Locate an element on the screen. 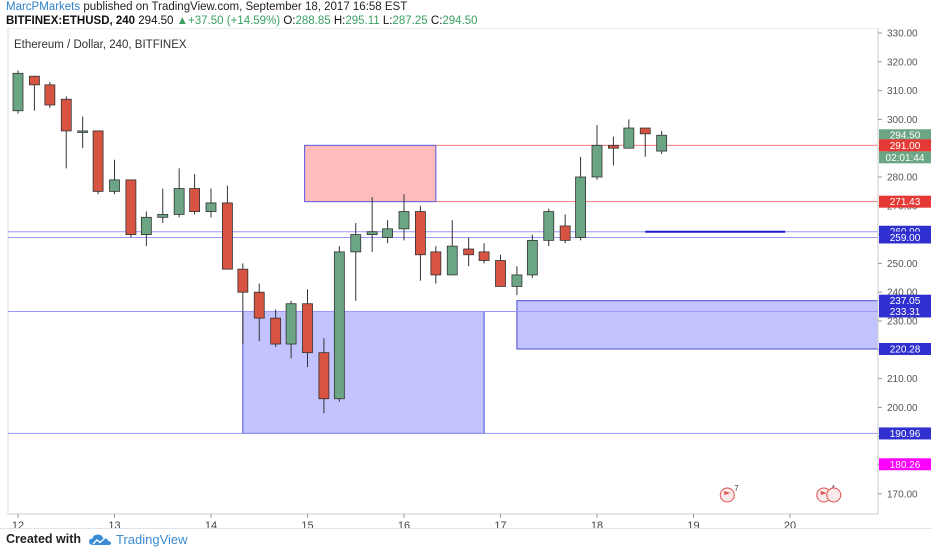 This screenshot has height=551, width=932. x-tick-label: 12 is located at coordinates (18, 524).